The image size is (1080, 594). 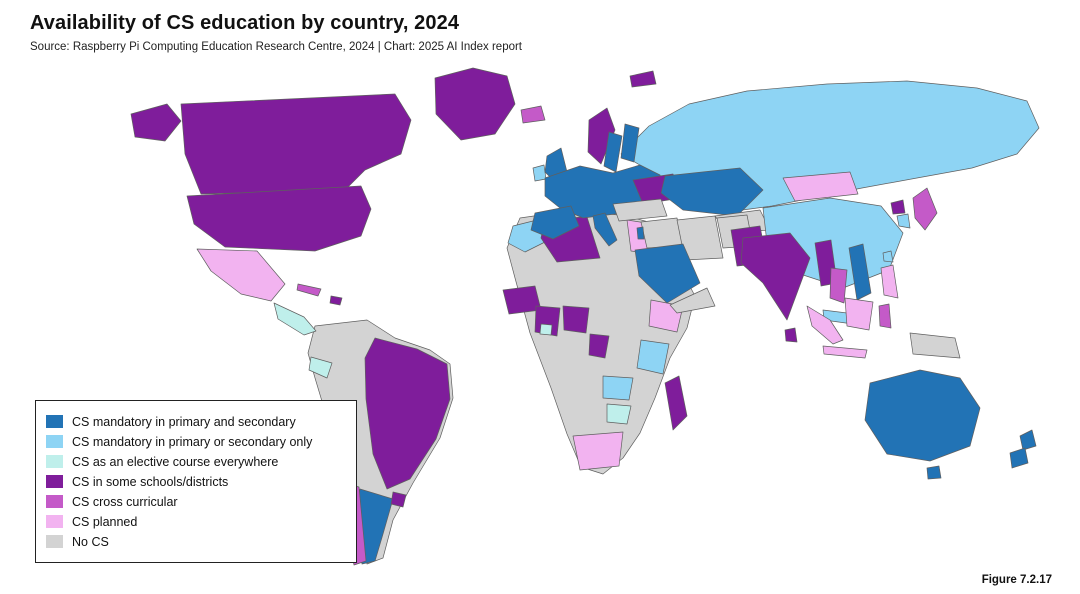 I want to click on region-turkey, so click(x=640, y=210).